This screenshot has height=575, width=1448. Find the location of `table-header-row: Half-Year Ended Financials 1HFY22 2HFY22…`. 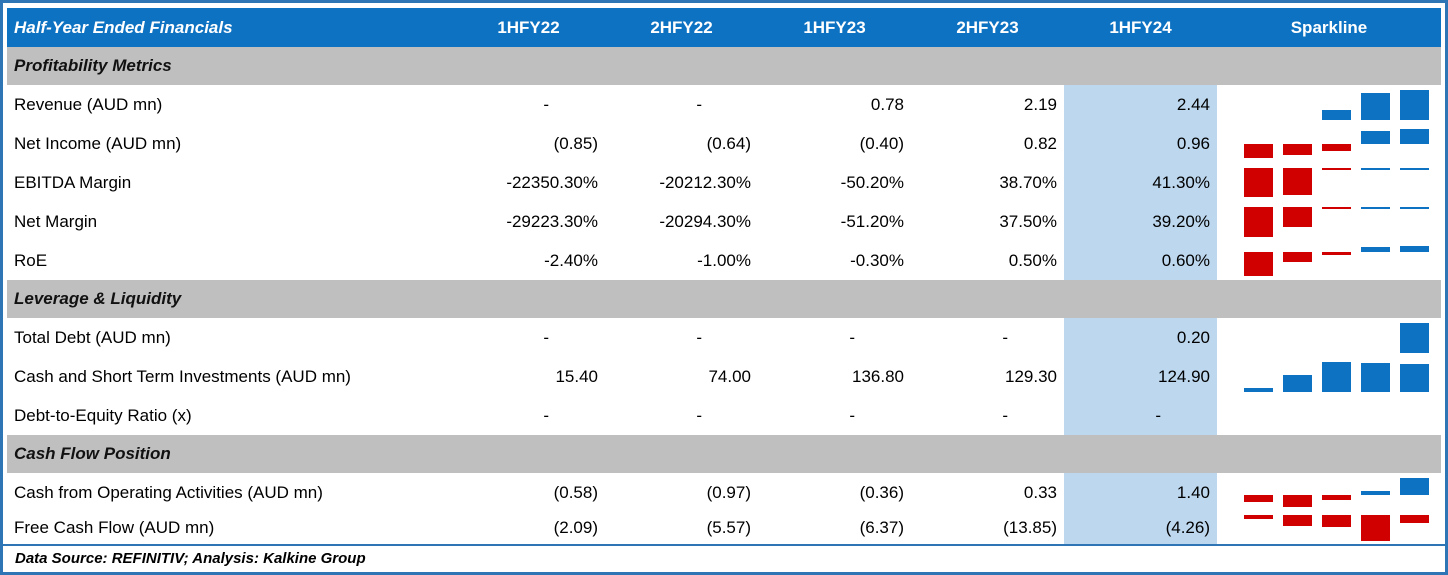

table-header-row: Half-Year Ended Financials 1HFY22 2HFY22… is located at coordinates (724, 27).